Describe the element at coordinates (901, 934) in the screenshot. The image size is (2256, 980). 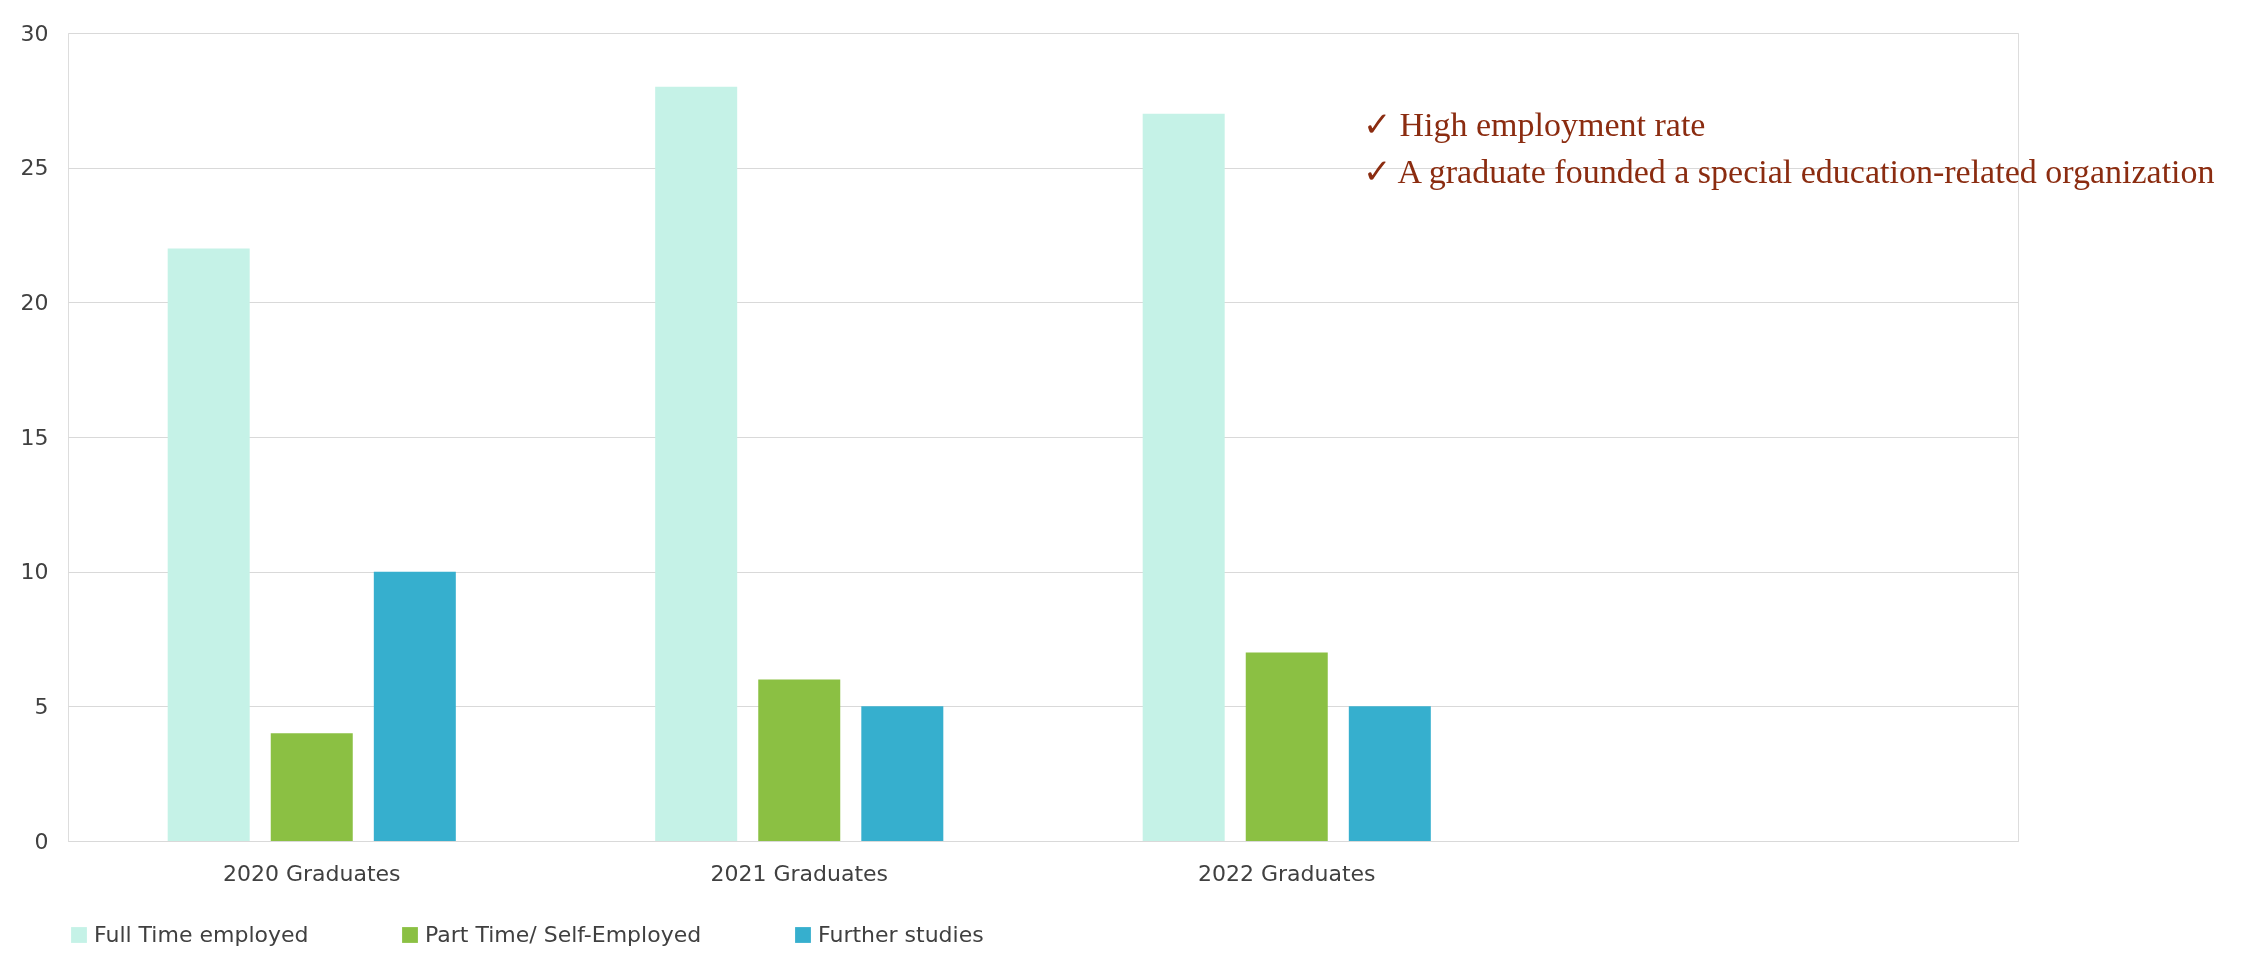
I see `legend-label: Further studies` at that location.